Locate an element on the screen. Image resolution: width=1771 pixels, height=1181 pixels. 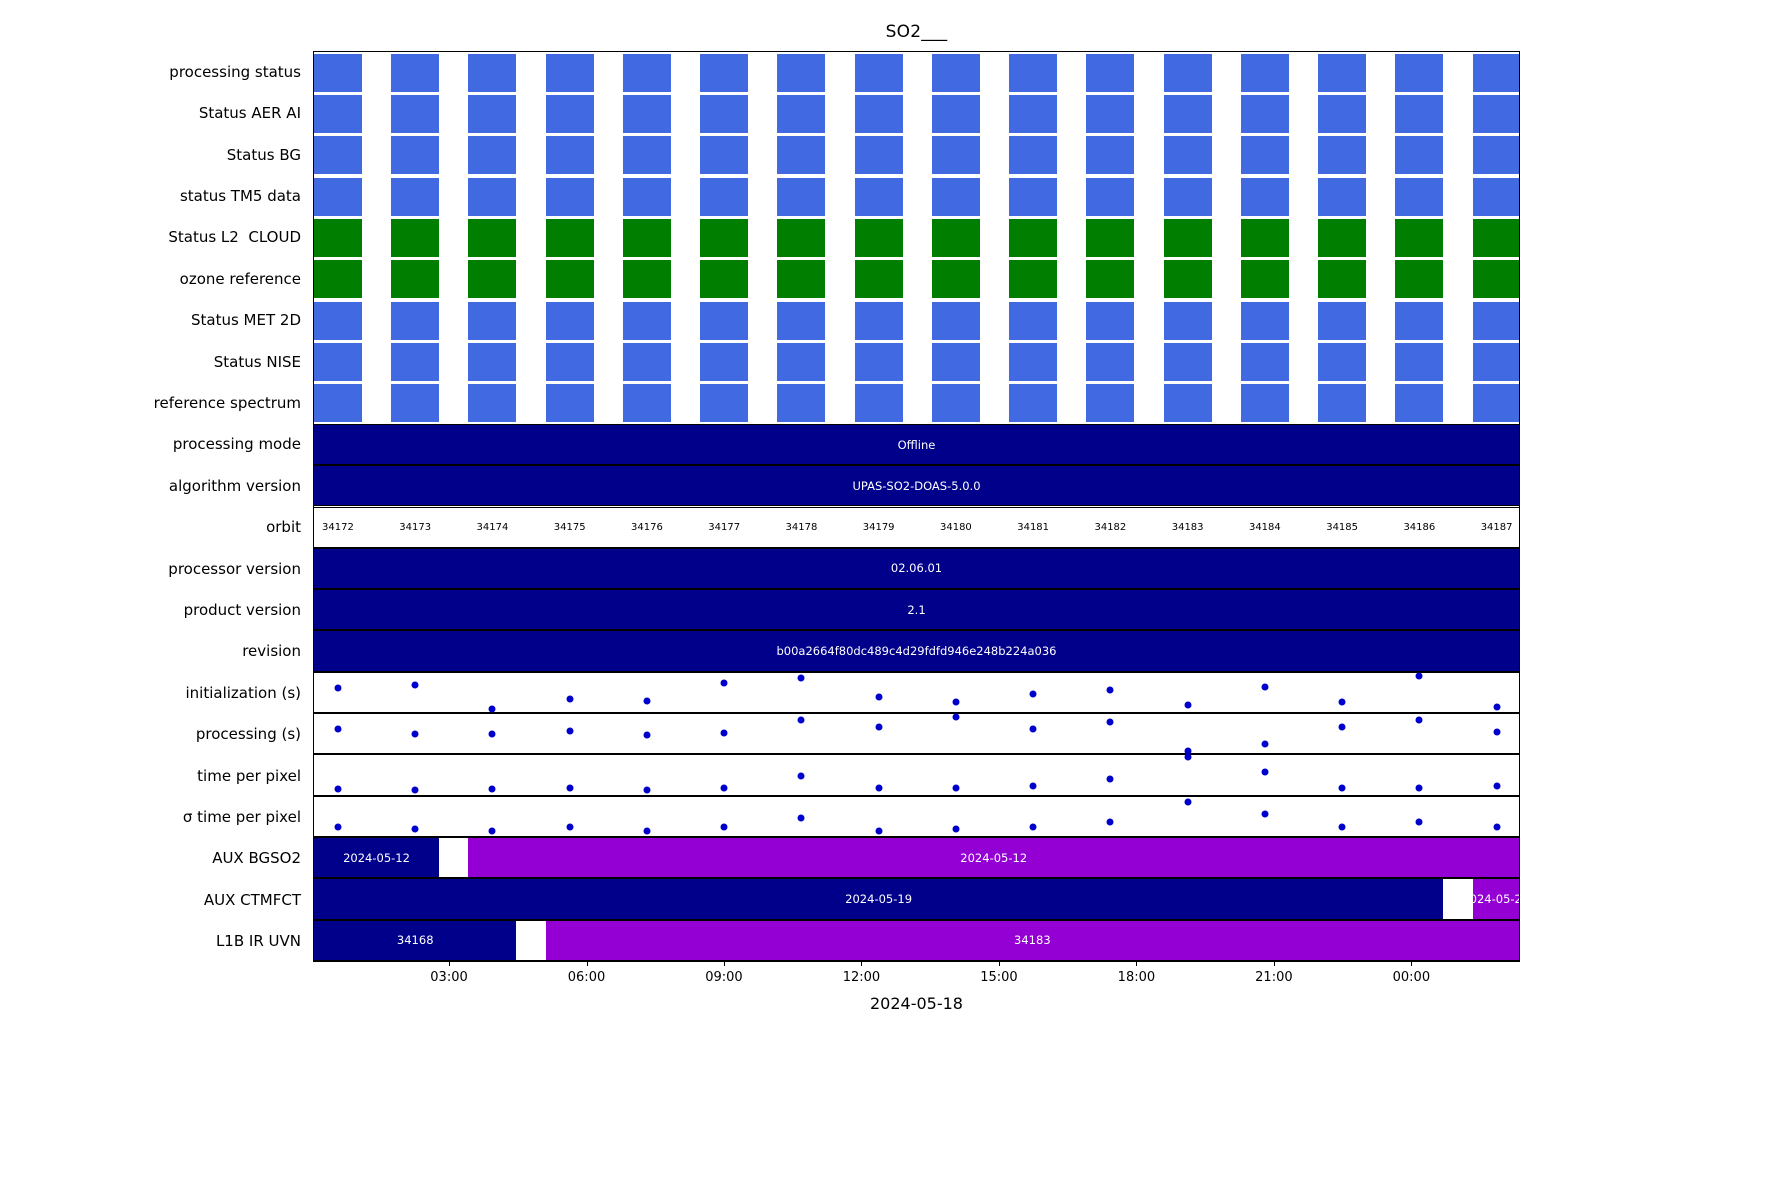
x-tick-label: 12:00 is located at coordinates (861, 977).